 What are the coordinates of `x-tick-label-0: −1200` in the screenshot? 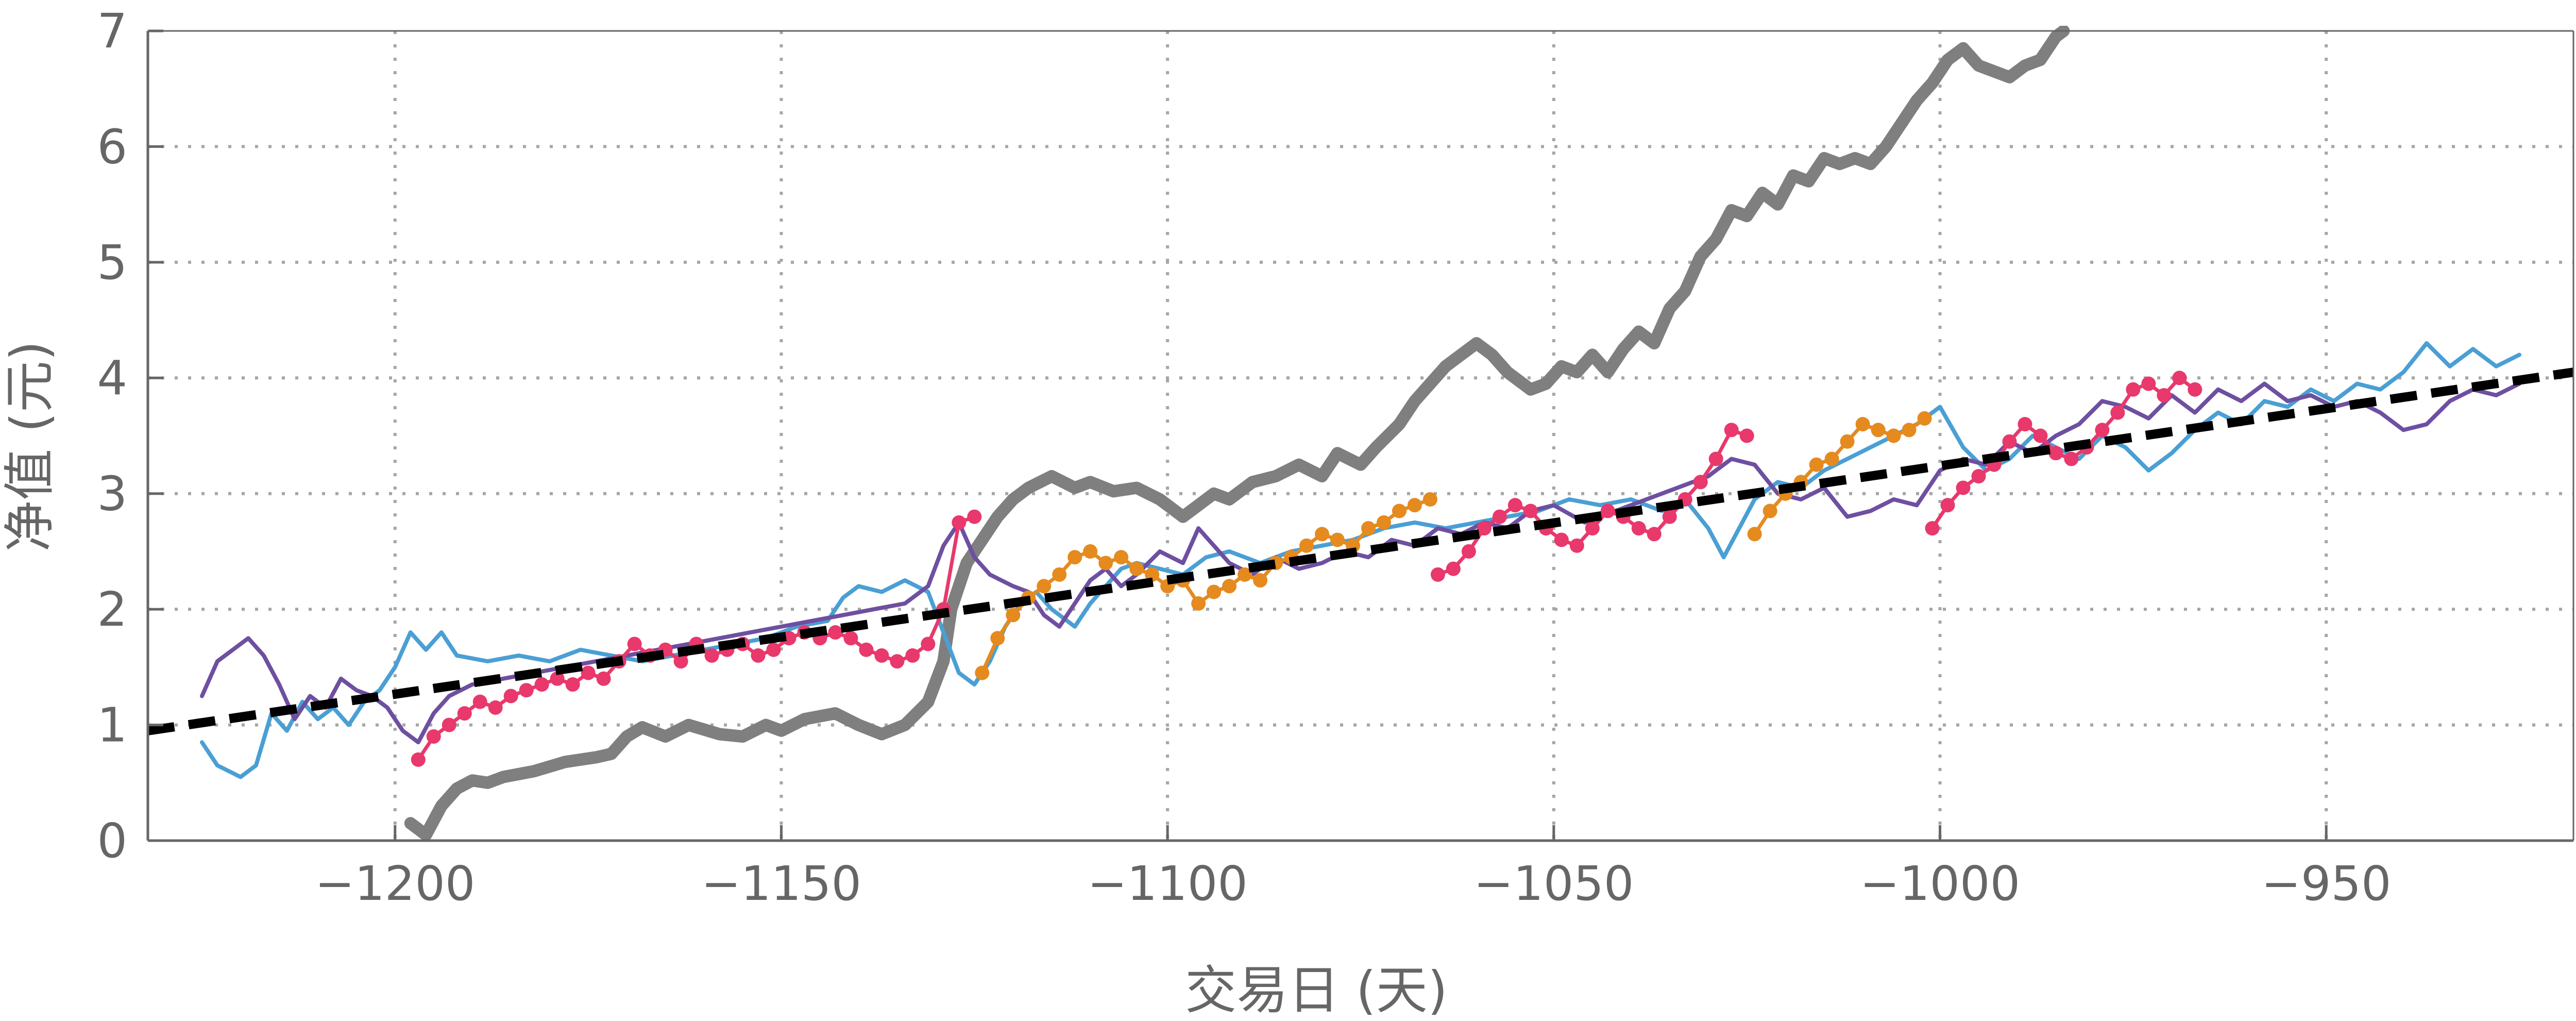 It's located at (395, 883).